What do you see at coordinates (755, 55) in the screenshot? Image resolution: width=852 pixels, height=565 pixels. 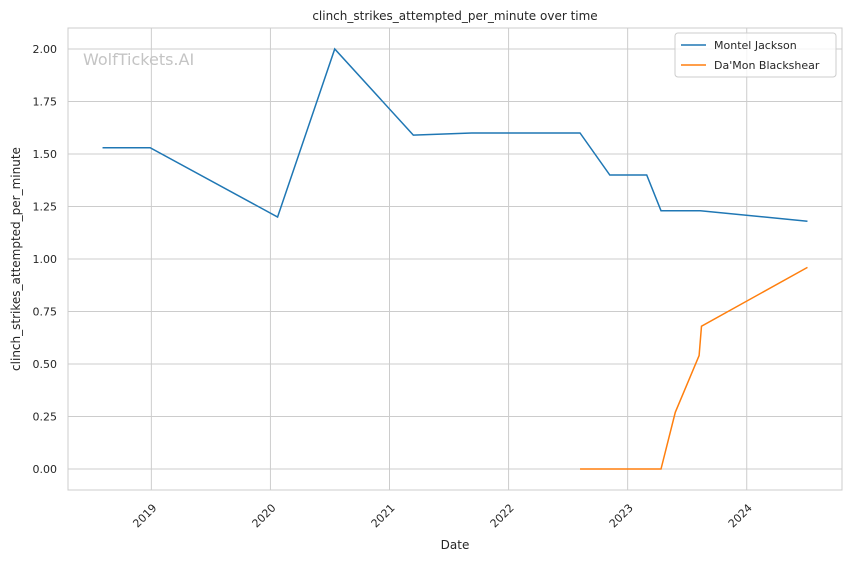 I see `legend: Montel Jackson Da'Mon Blackshear` at bounding box center [755, 55].